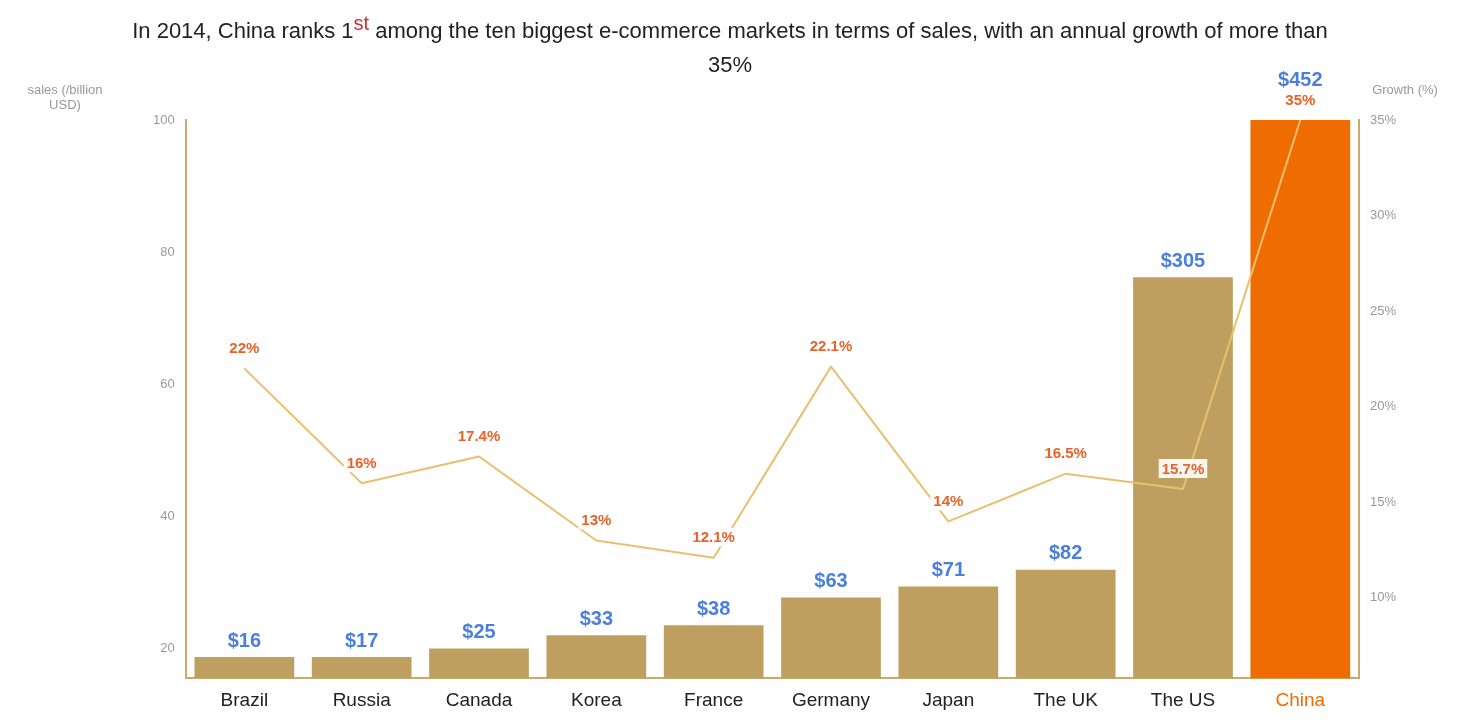 This screenshot has width=1459, height=728. What do you see at coordinates (1300, 699) in the screenshot?
I see `x-tick-label: China` at bounding box center [1300, 699].